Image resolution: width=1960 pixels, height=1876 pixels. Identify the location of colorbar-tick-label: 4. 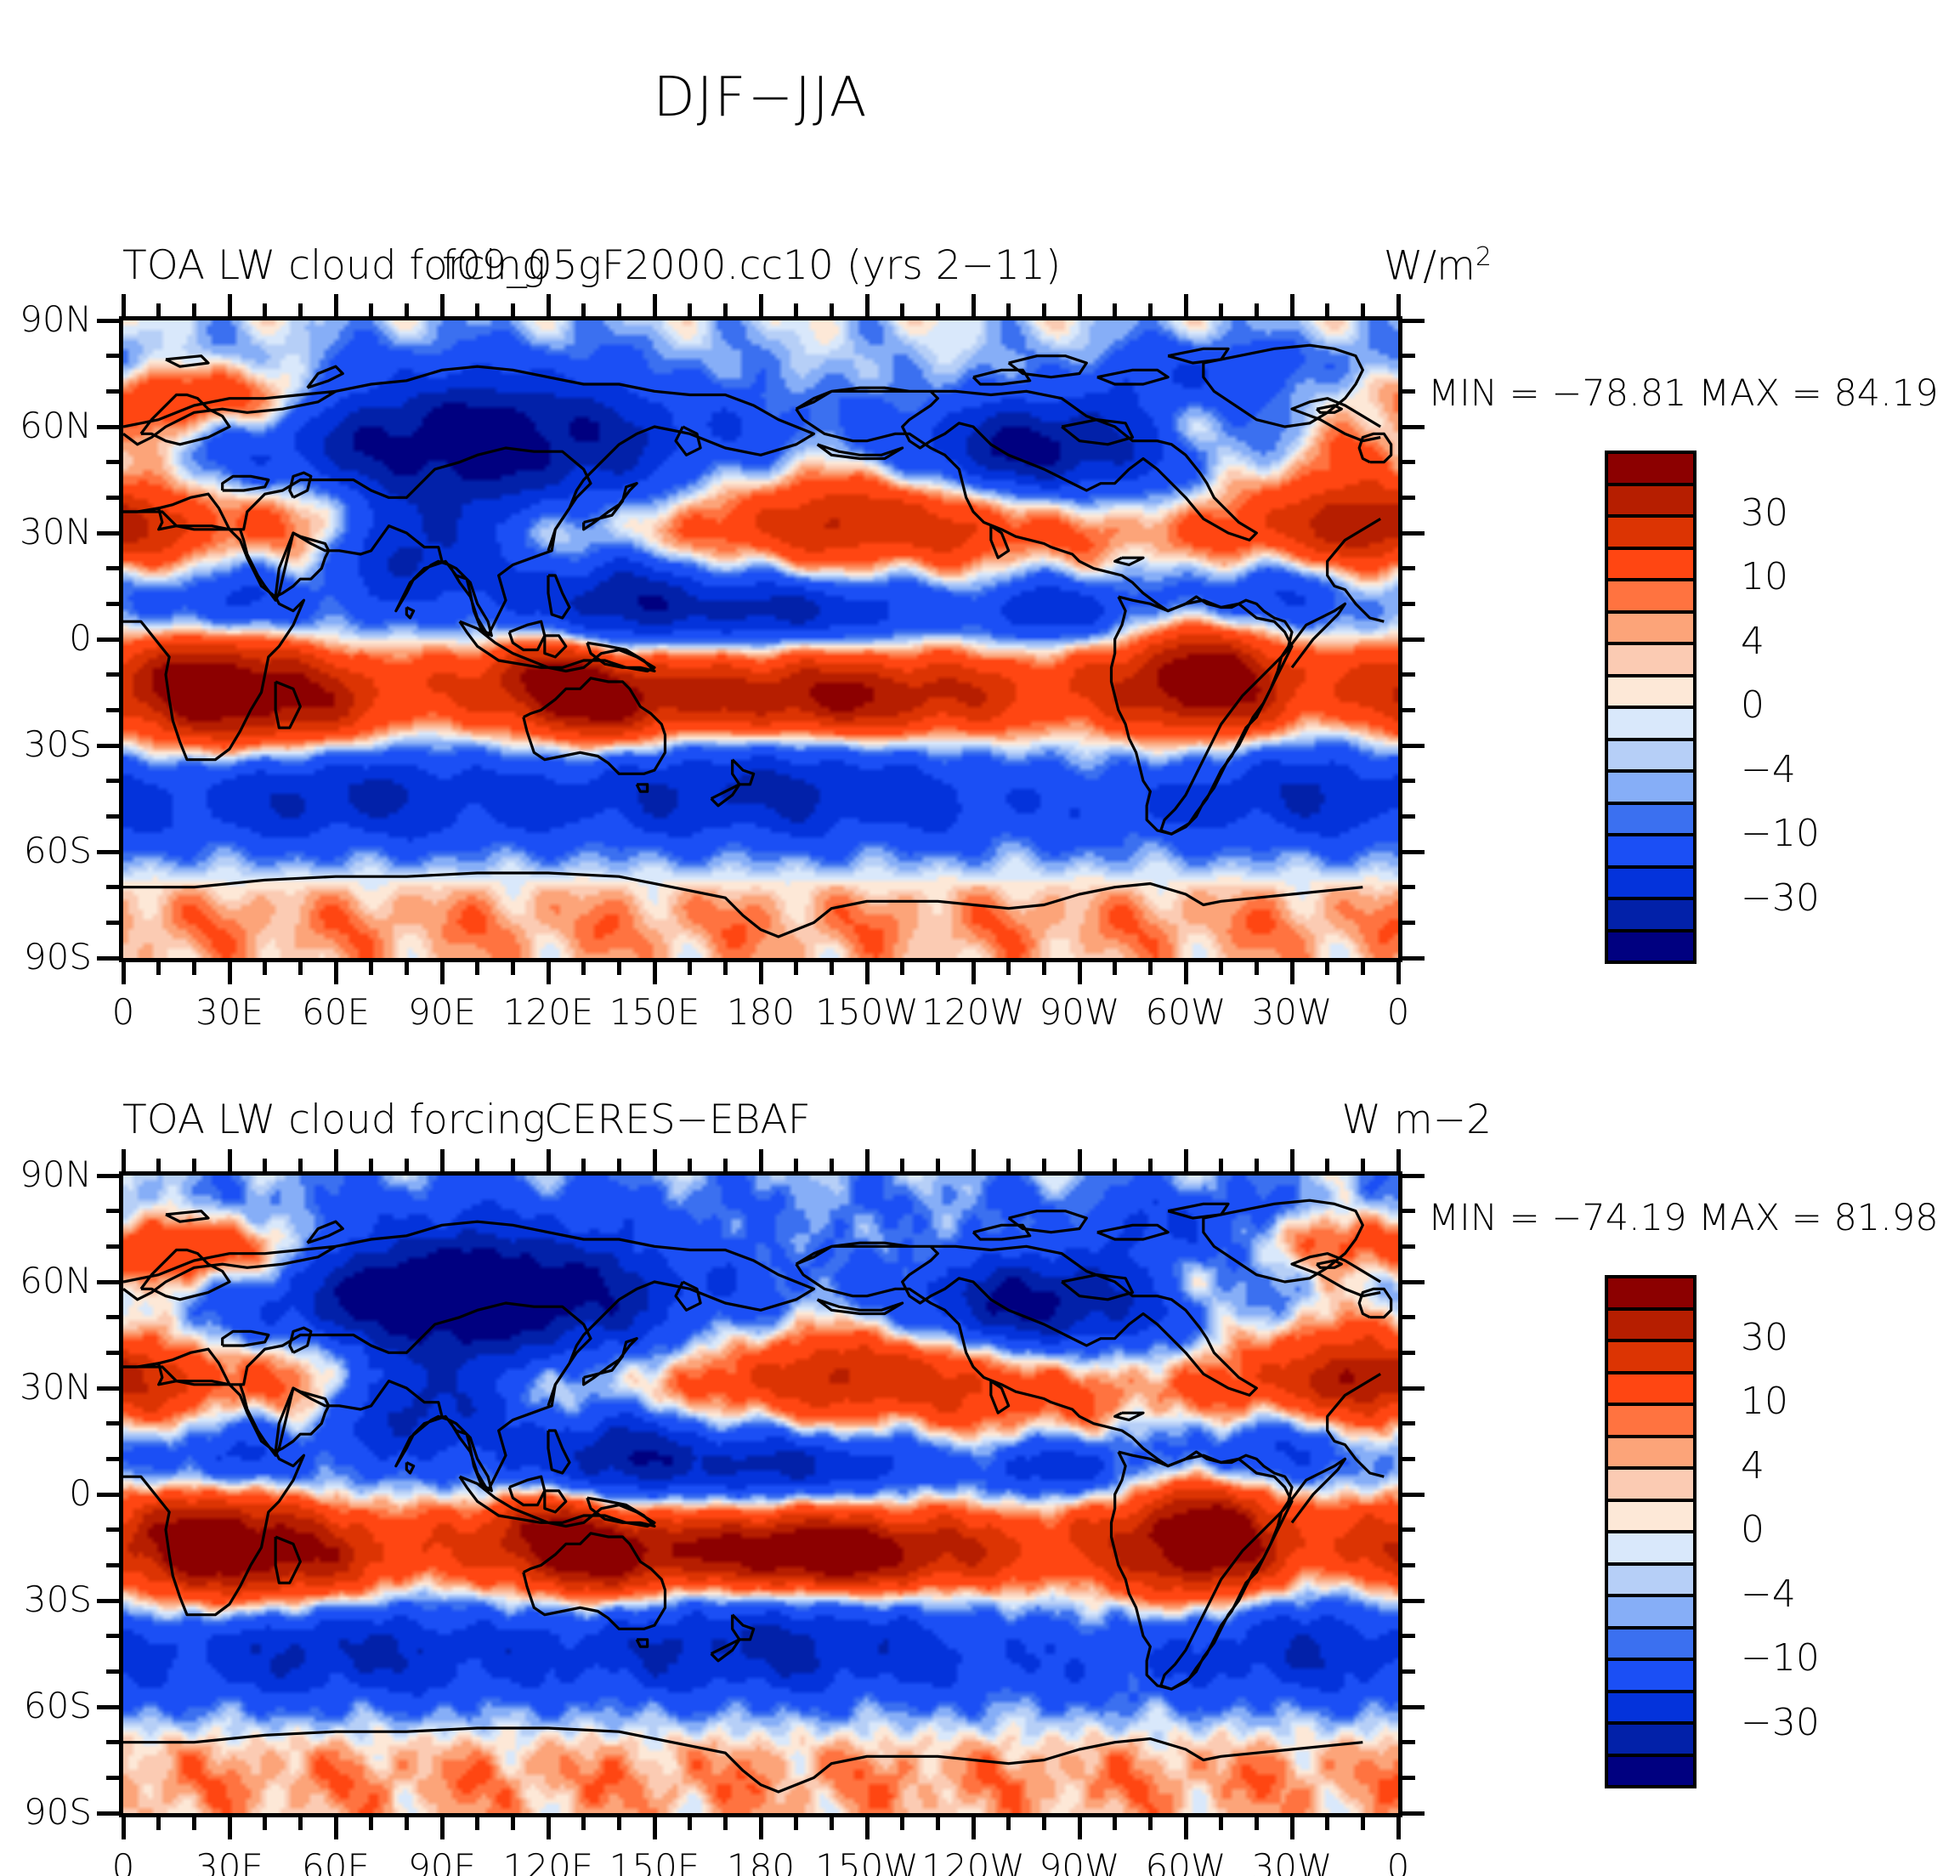
(1753, 1466).